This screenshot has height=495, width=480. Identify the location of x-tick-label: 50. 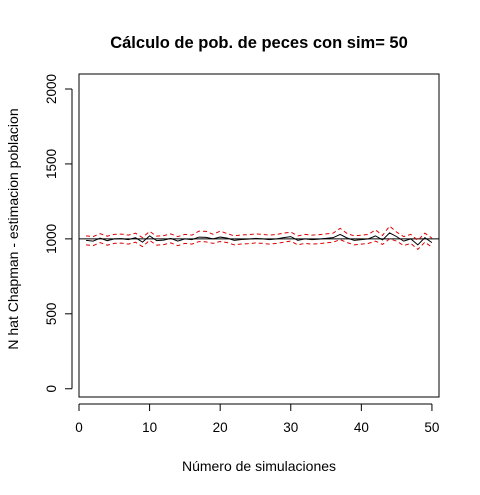
(431, 427).